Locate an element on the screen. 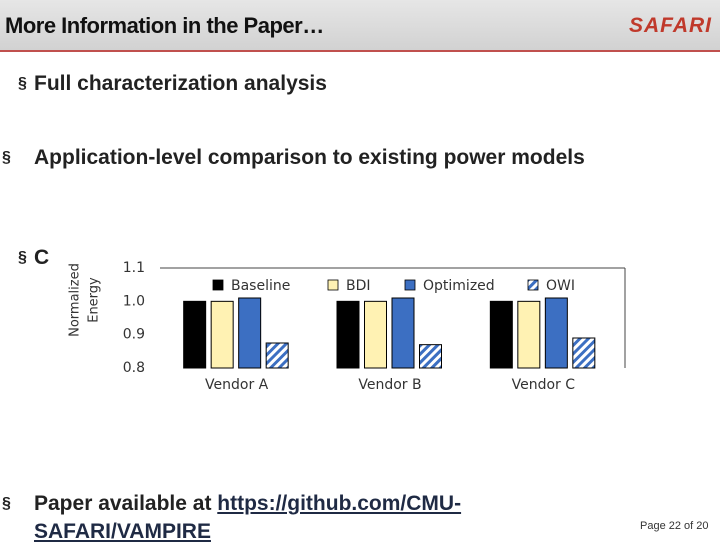  page-number: Page 22 of 20 is located at coordinates (674, 526).